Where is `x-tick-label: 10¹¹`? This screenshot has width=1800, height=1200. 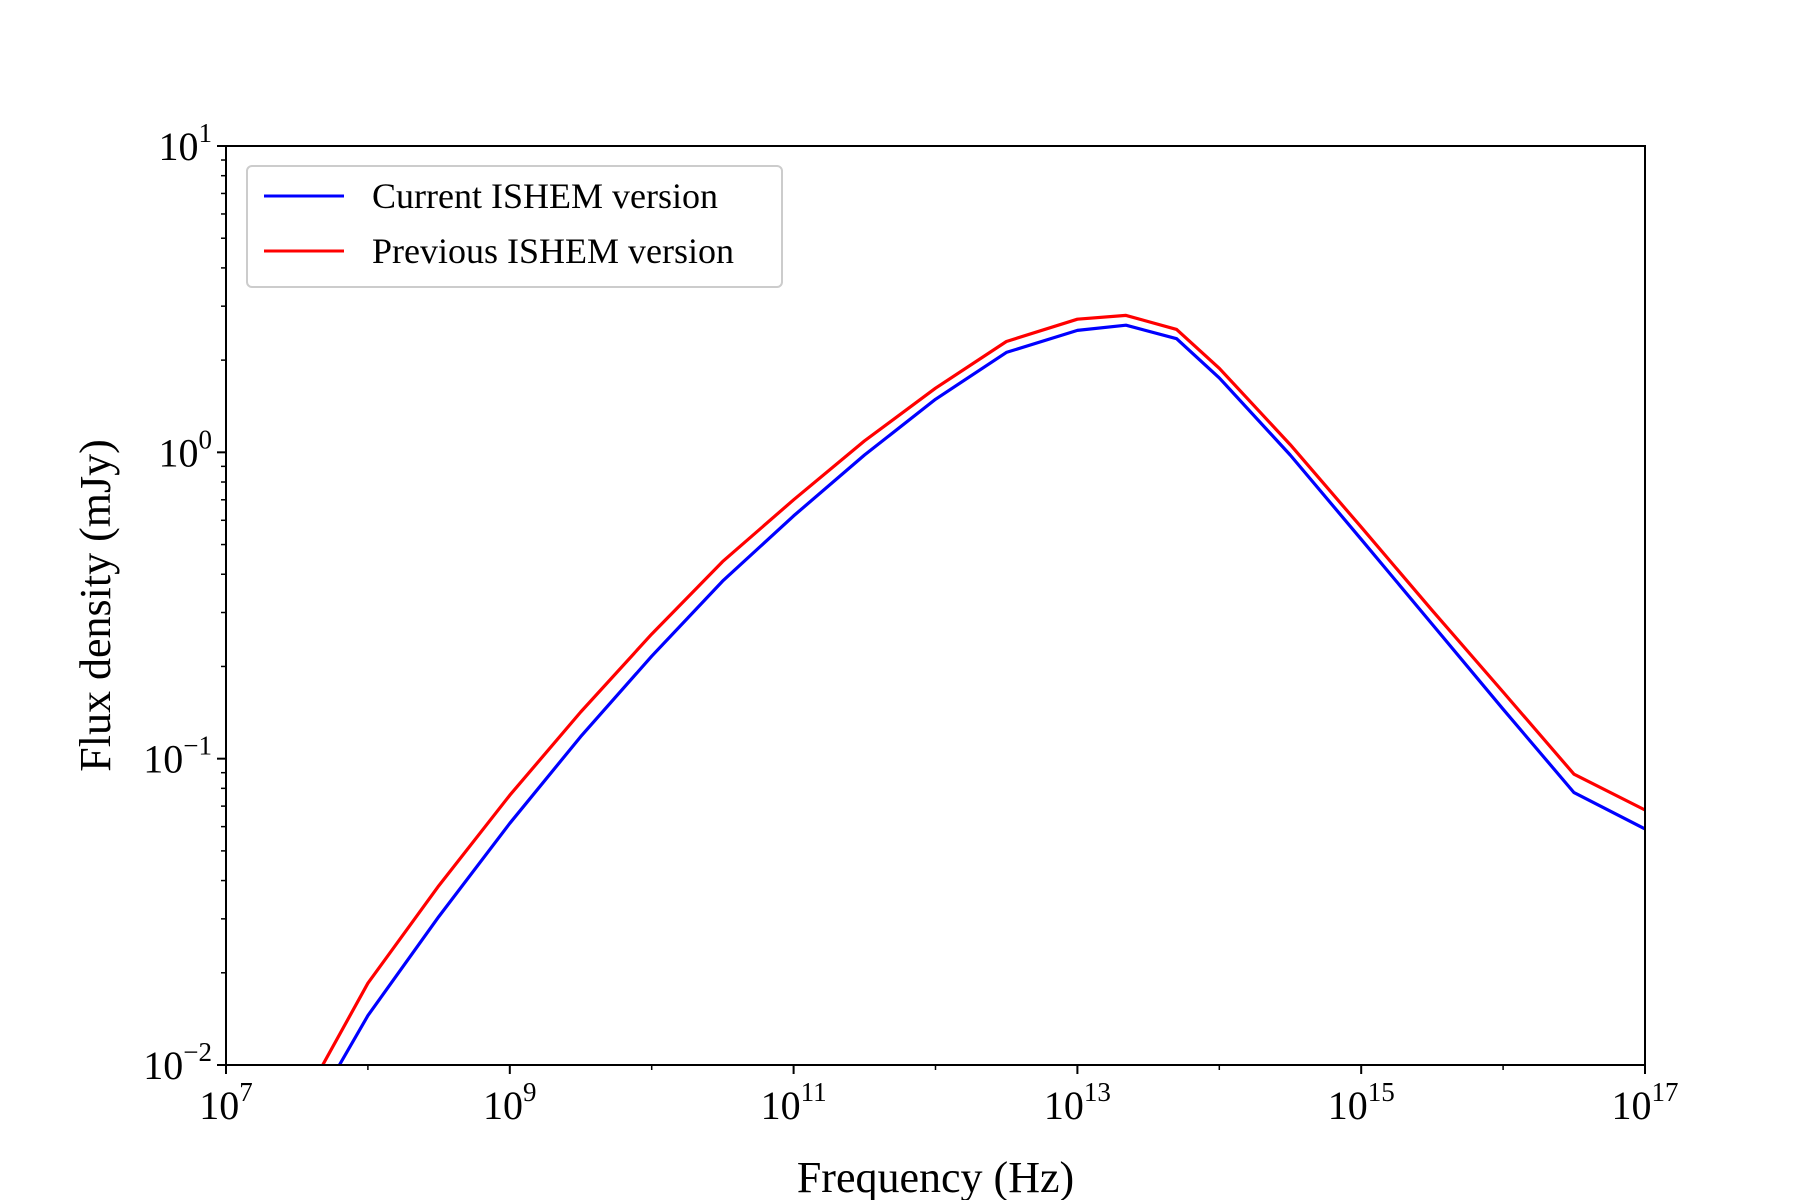
x-tick-label: 10¹¹ is located at coordinates (794, 1102).